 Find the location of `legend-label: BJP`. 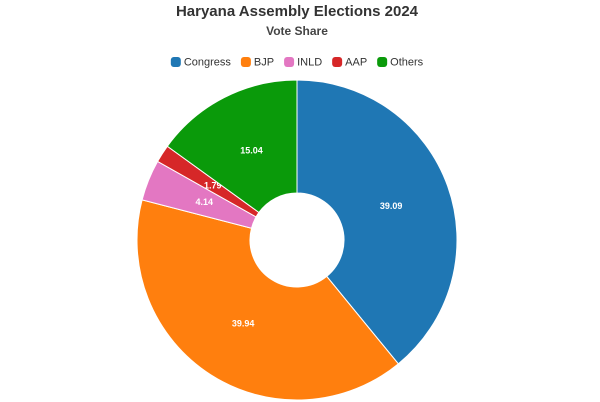

legend-label: BJP is located at coordinates (264, 62).